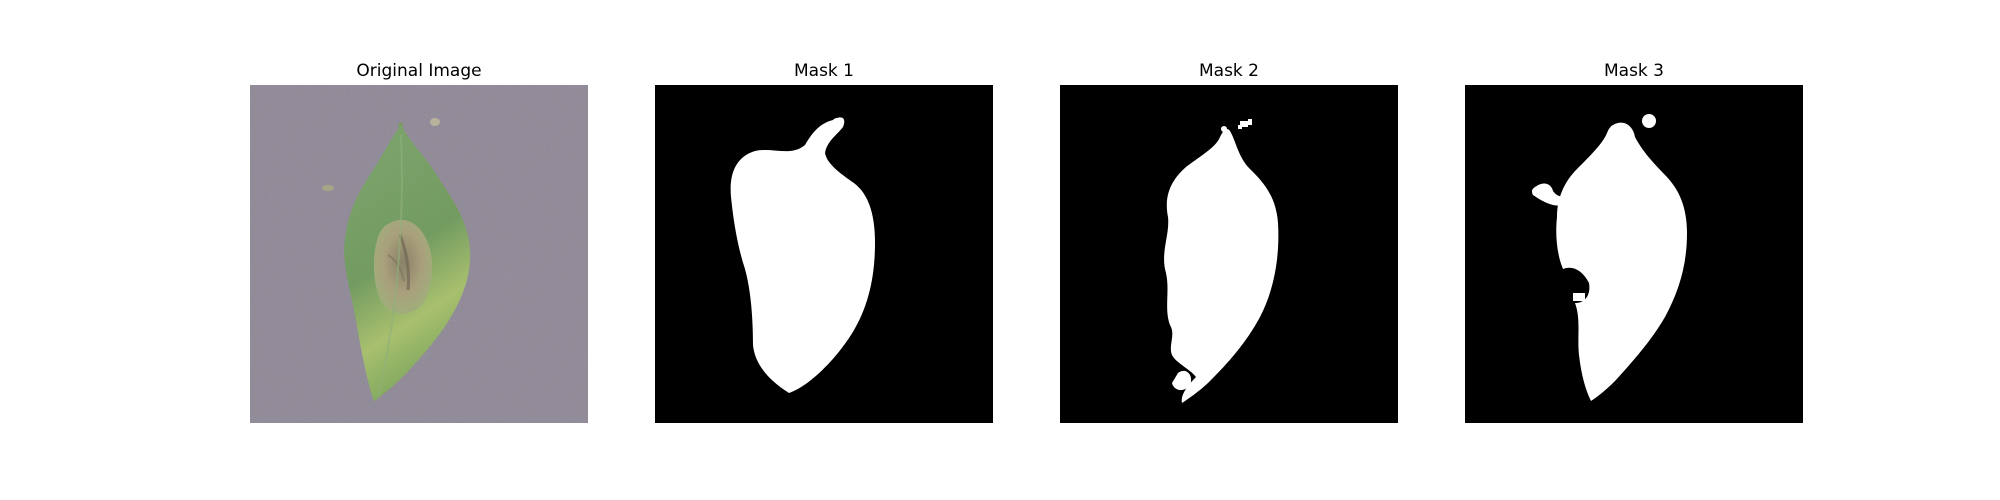 This screenshot has width=2000, height=500. I want to click on panel-mask-2: Mask 2, so click(1229, 71).